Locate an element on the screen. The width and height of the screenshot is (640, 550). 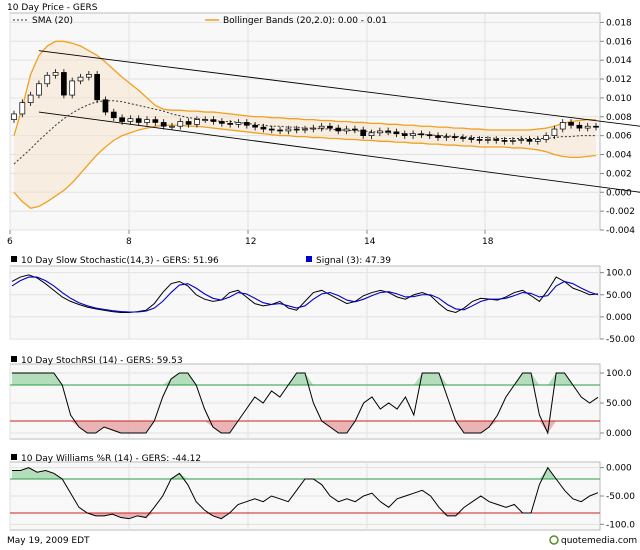
stochrsi-swatch is located at coordinates (14, 359).